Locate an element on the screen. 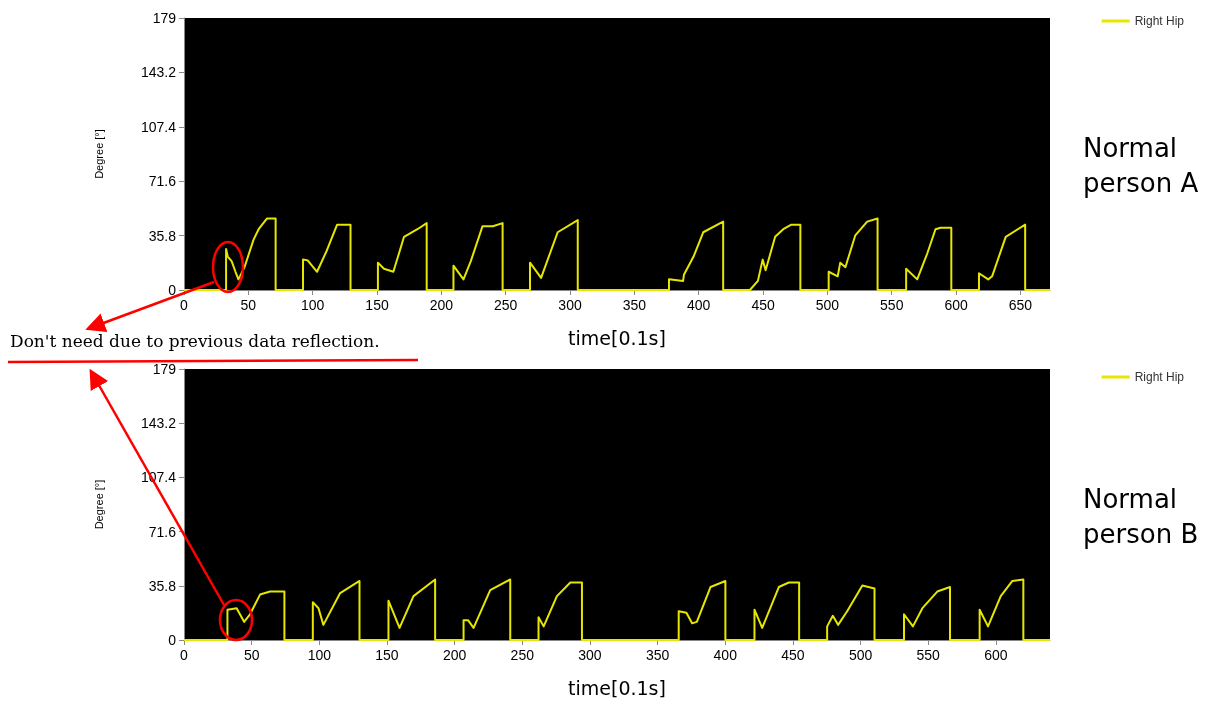 The image size is (1209, 706). text: Normal person B is located at coordinates (1141, 516).